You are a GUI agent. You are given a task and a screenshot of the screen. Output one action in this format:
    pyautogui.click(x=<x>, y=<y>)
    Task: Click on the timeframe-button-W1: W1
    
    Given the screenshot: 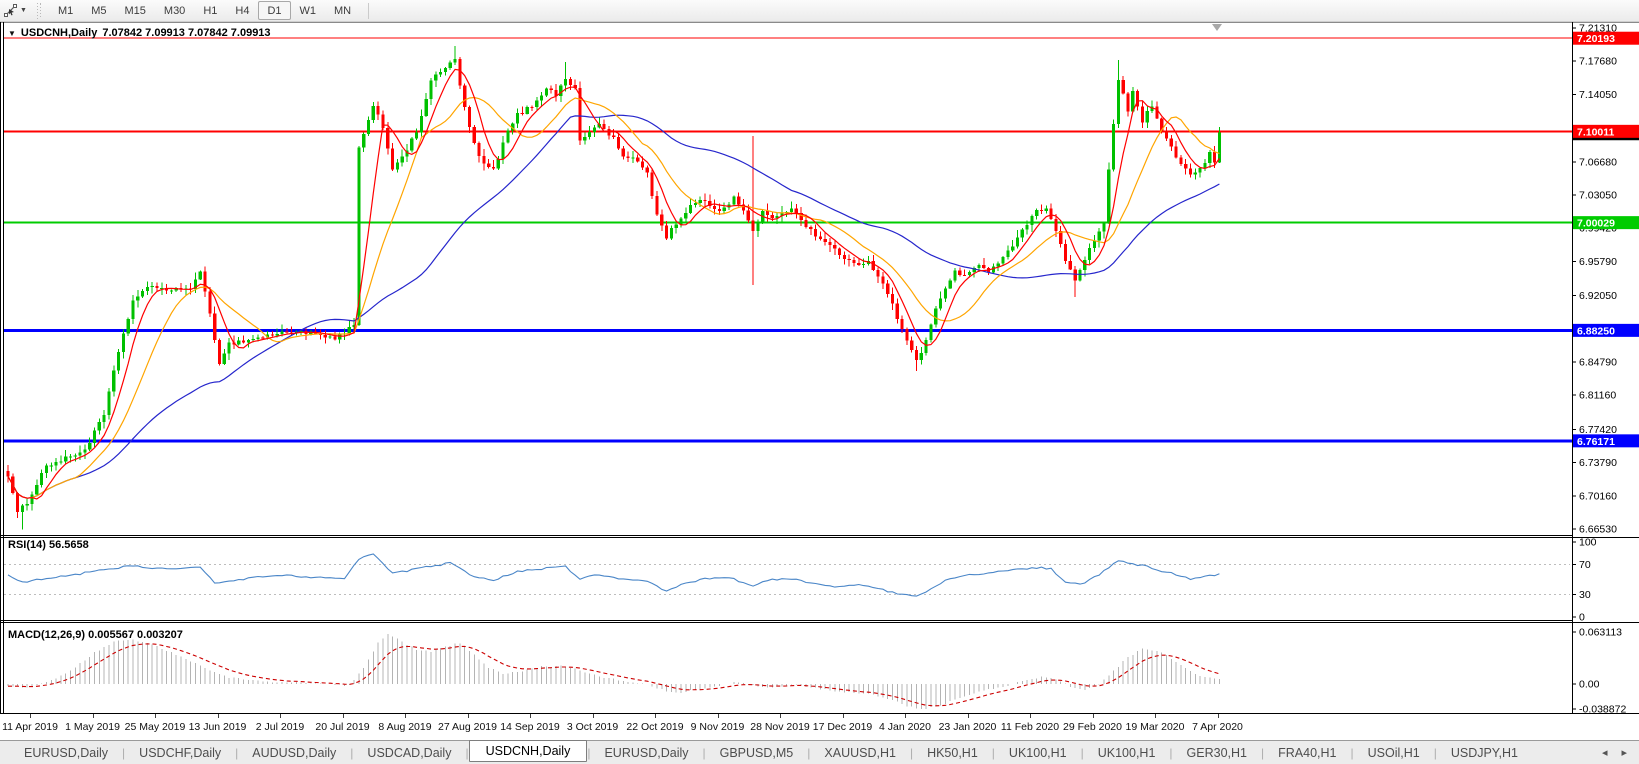 What is the action you would take?
    pyautogui.click(x=308, y=10)
    